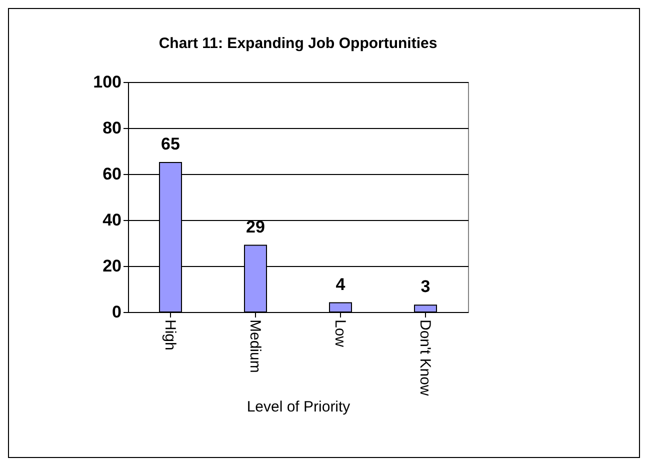 This screenshot has height=468, width=650. I want to click on x-tick-label: Medium, so click(255, 346).